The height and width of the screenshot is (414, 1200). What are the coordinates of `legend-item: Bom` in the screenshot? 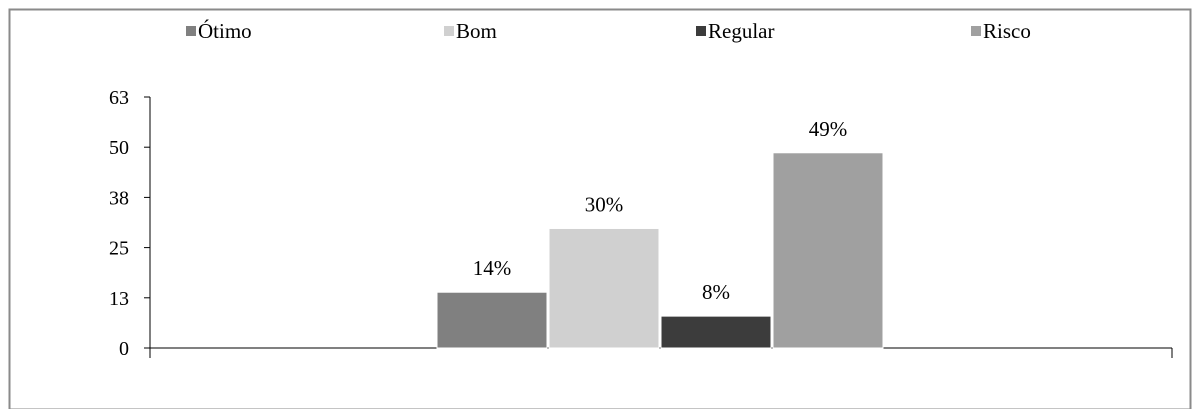 It's located at (470, 31).